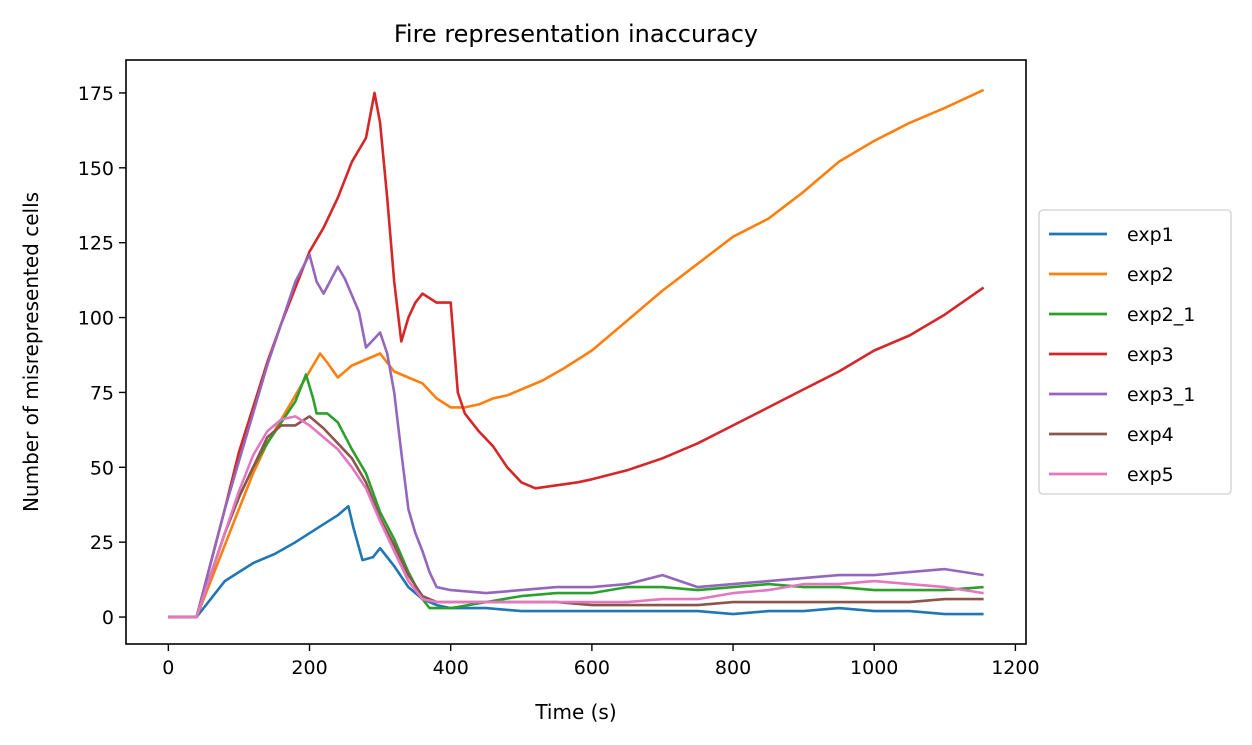  I want to click on x-tick-label: 200, so click(309, 668).